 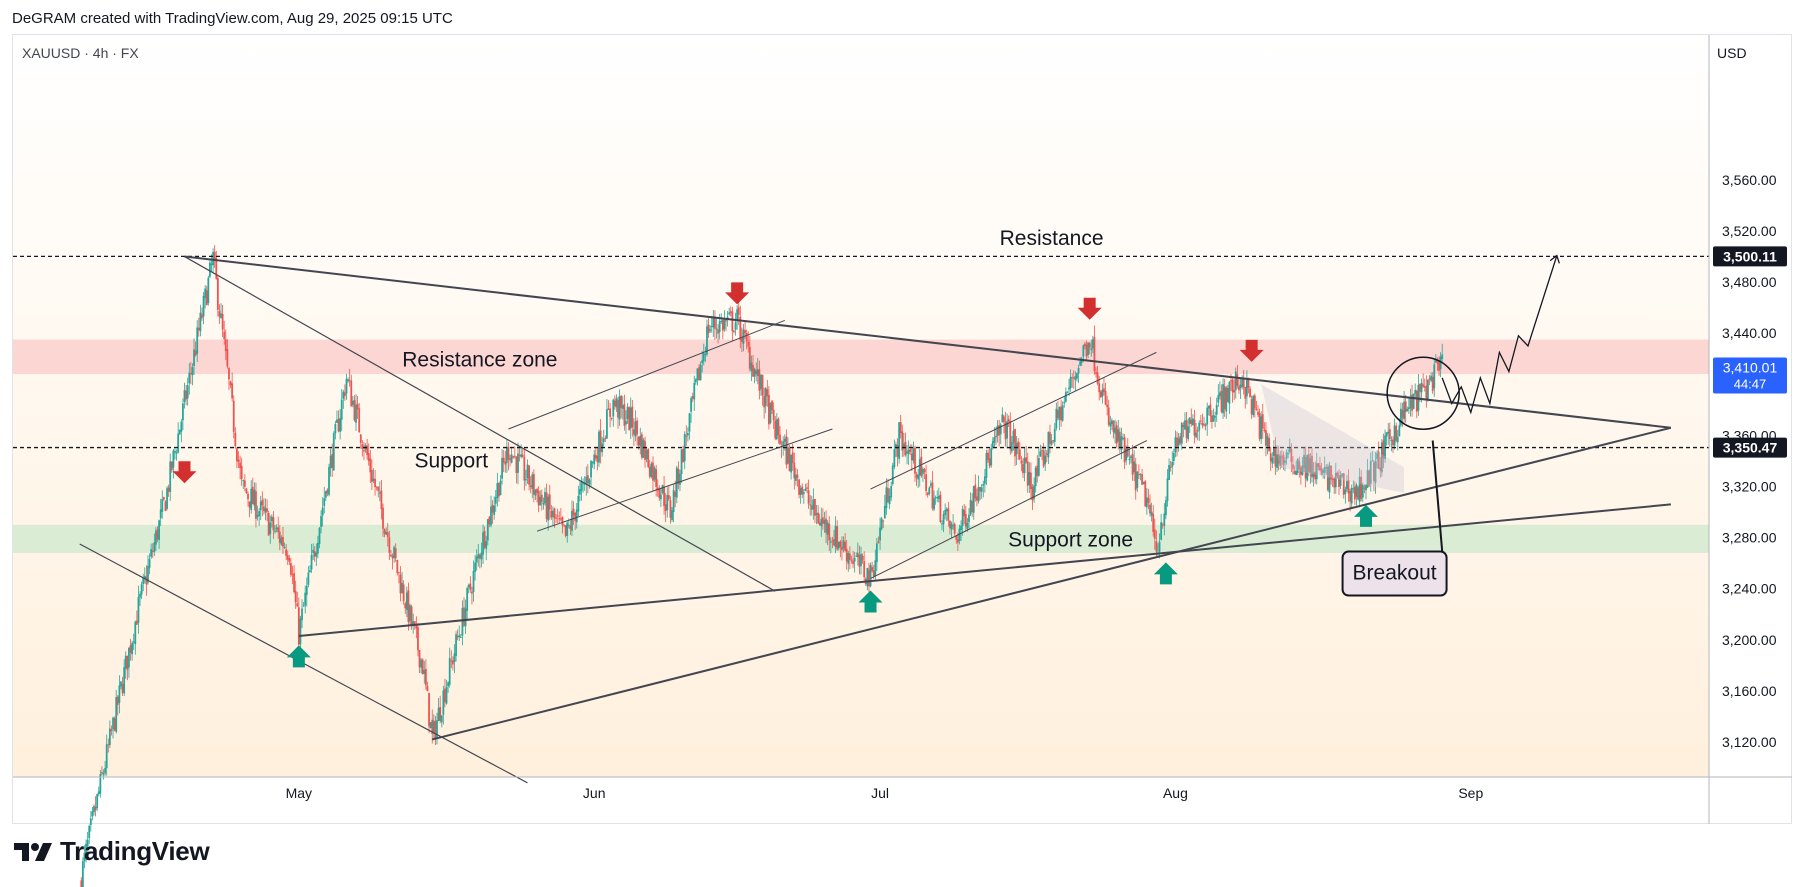 What do you see at coordinates (1749, 640) in the screenshot?
I see `y-tick-label: 3,200.00` at bounding box center [1749, 640].